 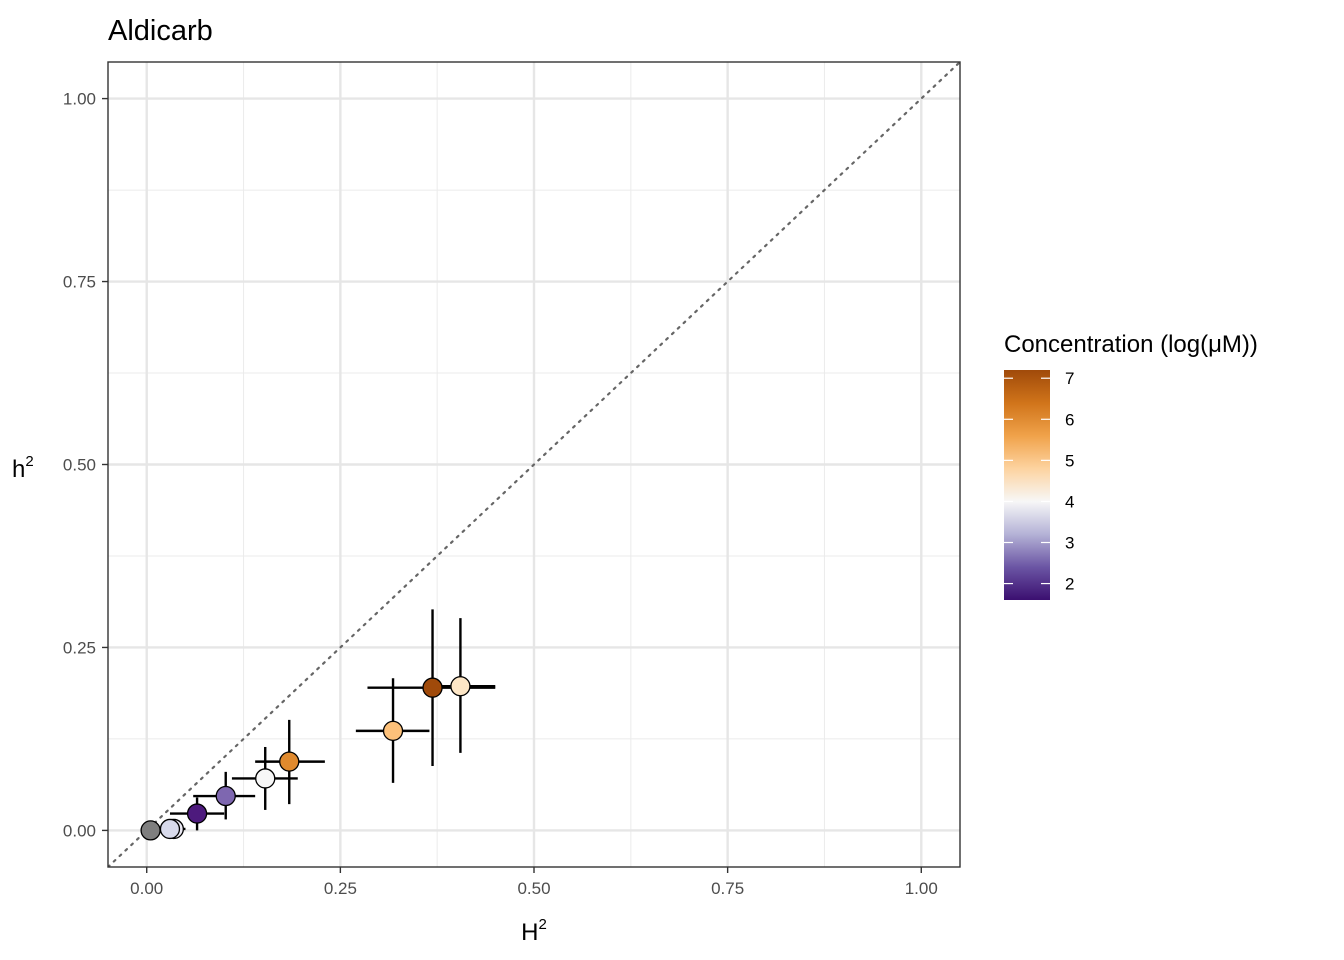 I want to click on colorbar-tick-label: 3, so click(x=1069, y=543).